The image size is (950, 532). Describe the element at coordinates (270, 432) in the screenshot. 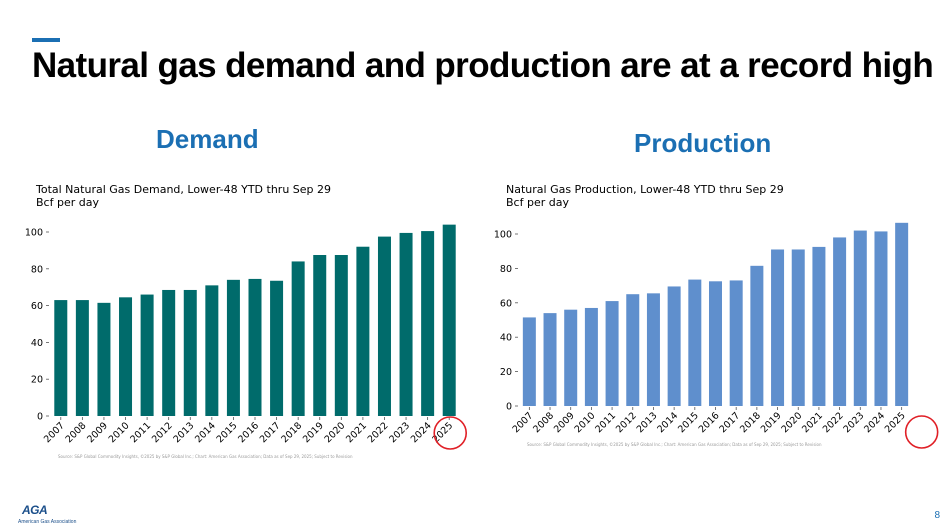

I see `demand-x-tick-label-2017: 2017` at that location.